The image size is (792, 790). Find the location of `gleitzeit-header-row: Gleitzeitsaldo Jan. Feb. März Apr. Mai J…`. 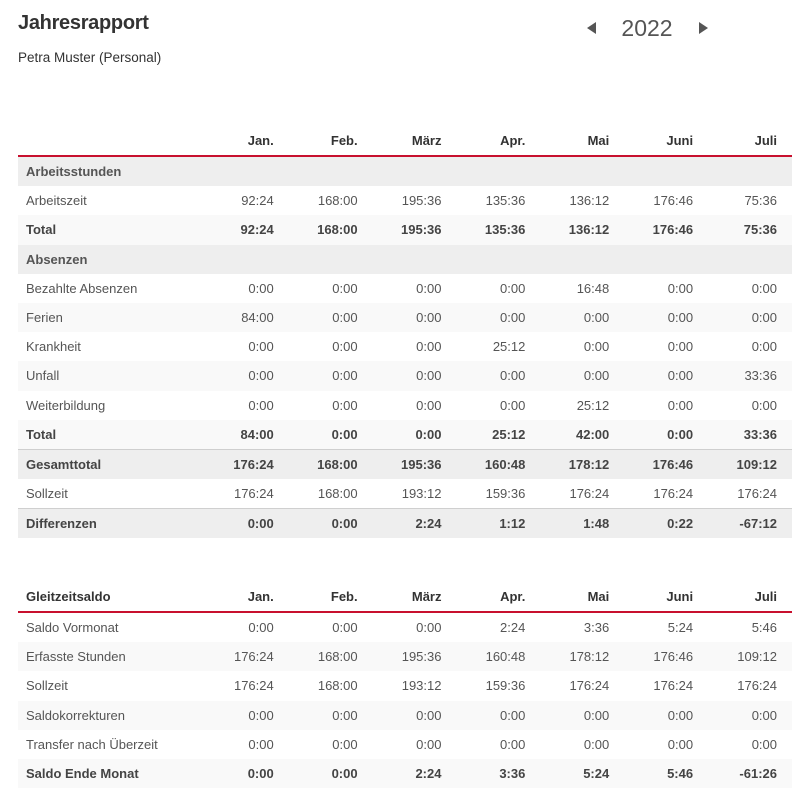

gleitzeit-header-row: Gleitzeitsaldo Jan. Feb. März Apr. Mai J… is located at coordinates (405, 597).